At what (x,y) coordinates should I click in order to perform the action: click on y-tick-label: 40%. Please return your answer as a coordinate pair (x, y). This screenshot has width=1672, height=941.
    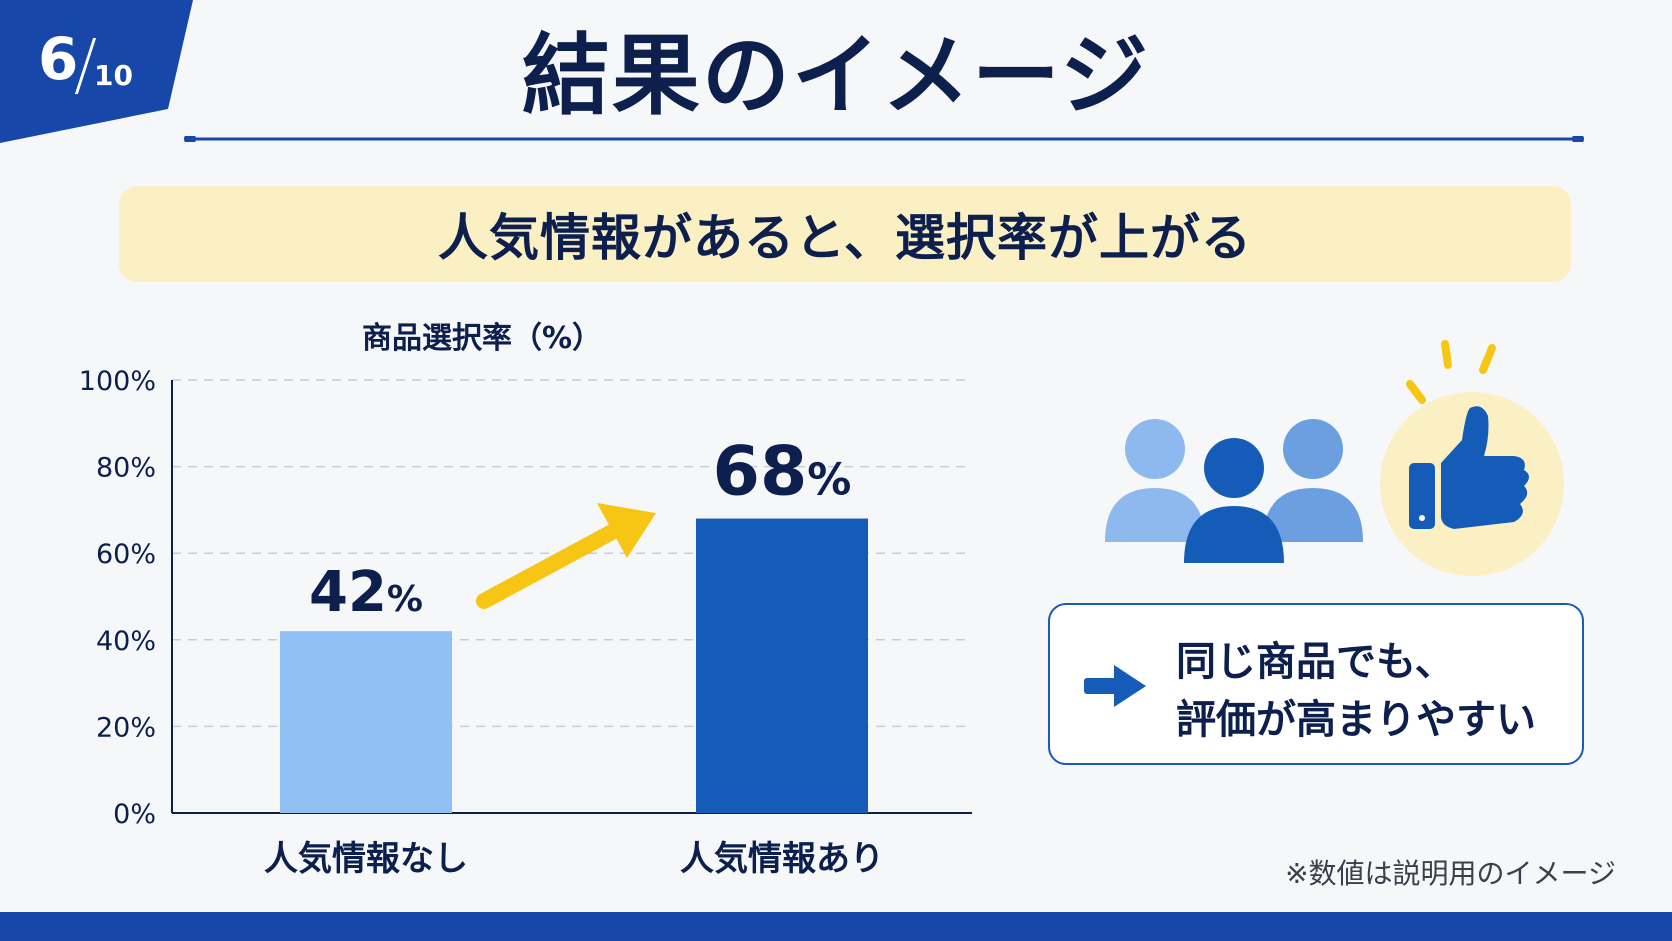
    Looking at the image, I should click on (126, 641).